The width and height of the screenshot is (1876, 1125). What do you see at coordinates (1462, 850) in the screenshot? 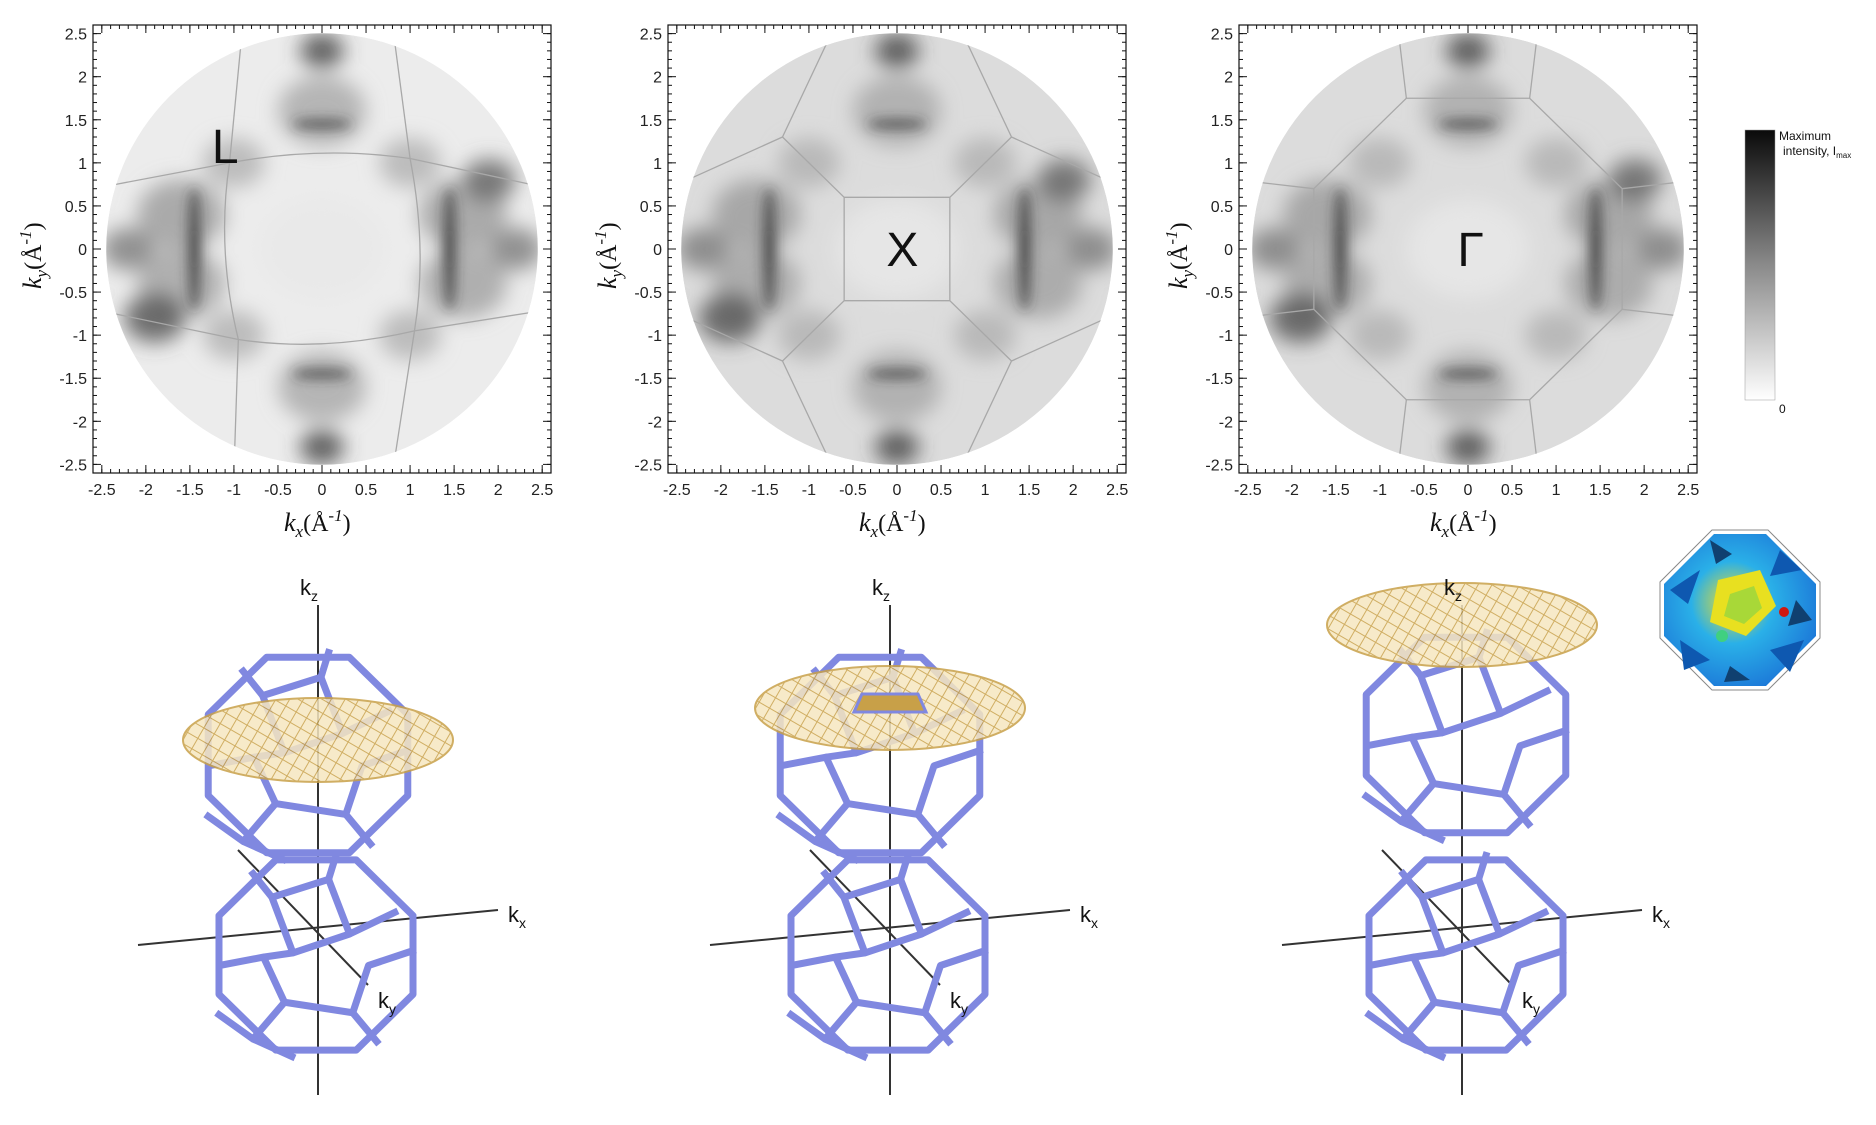
I see `k-axes` at bounding box center [1462, 850].